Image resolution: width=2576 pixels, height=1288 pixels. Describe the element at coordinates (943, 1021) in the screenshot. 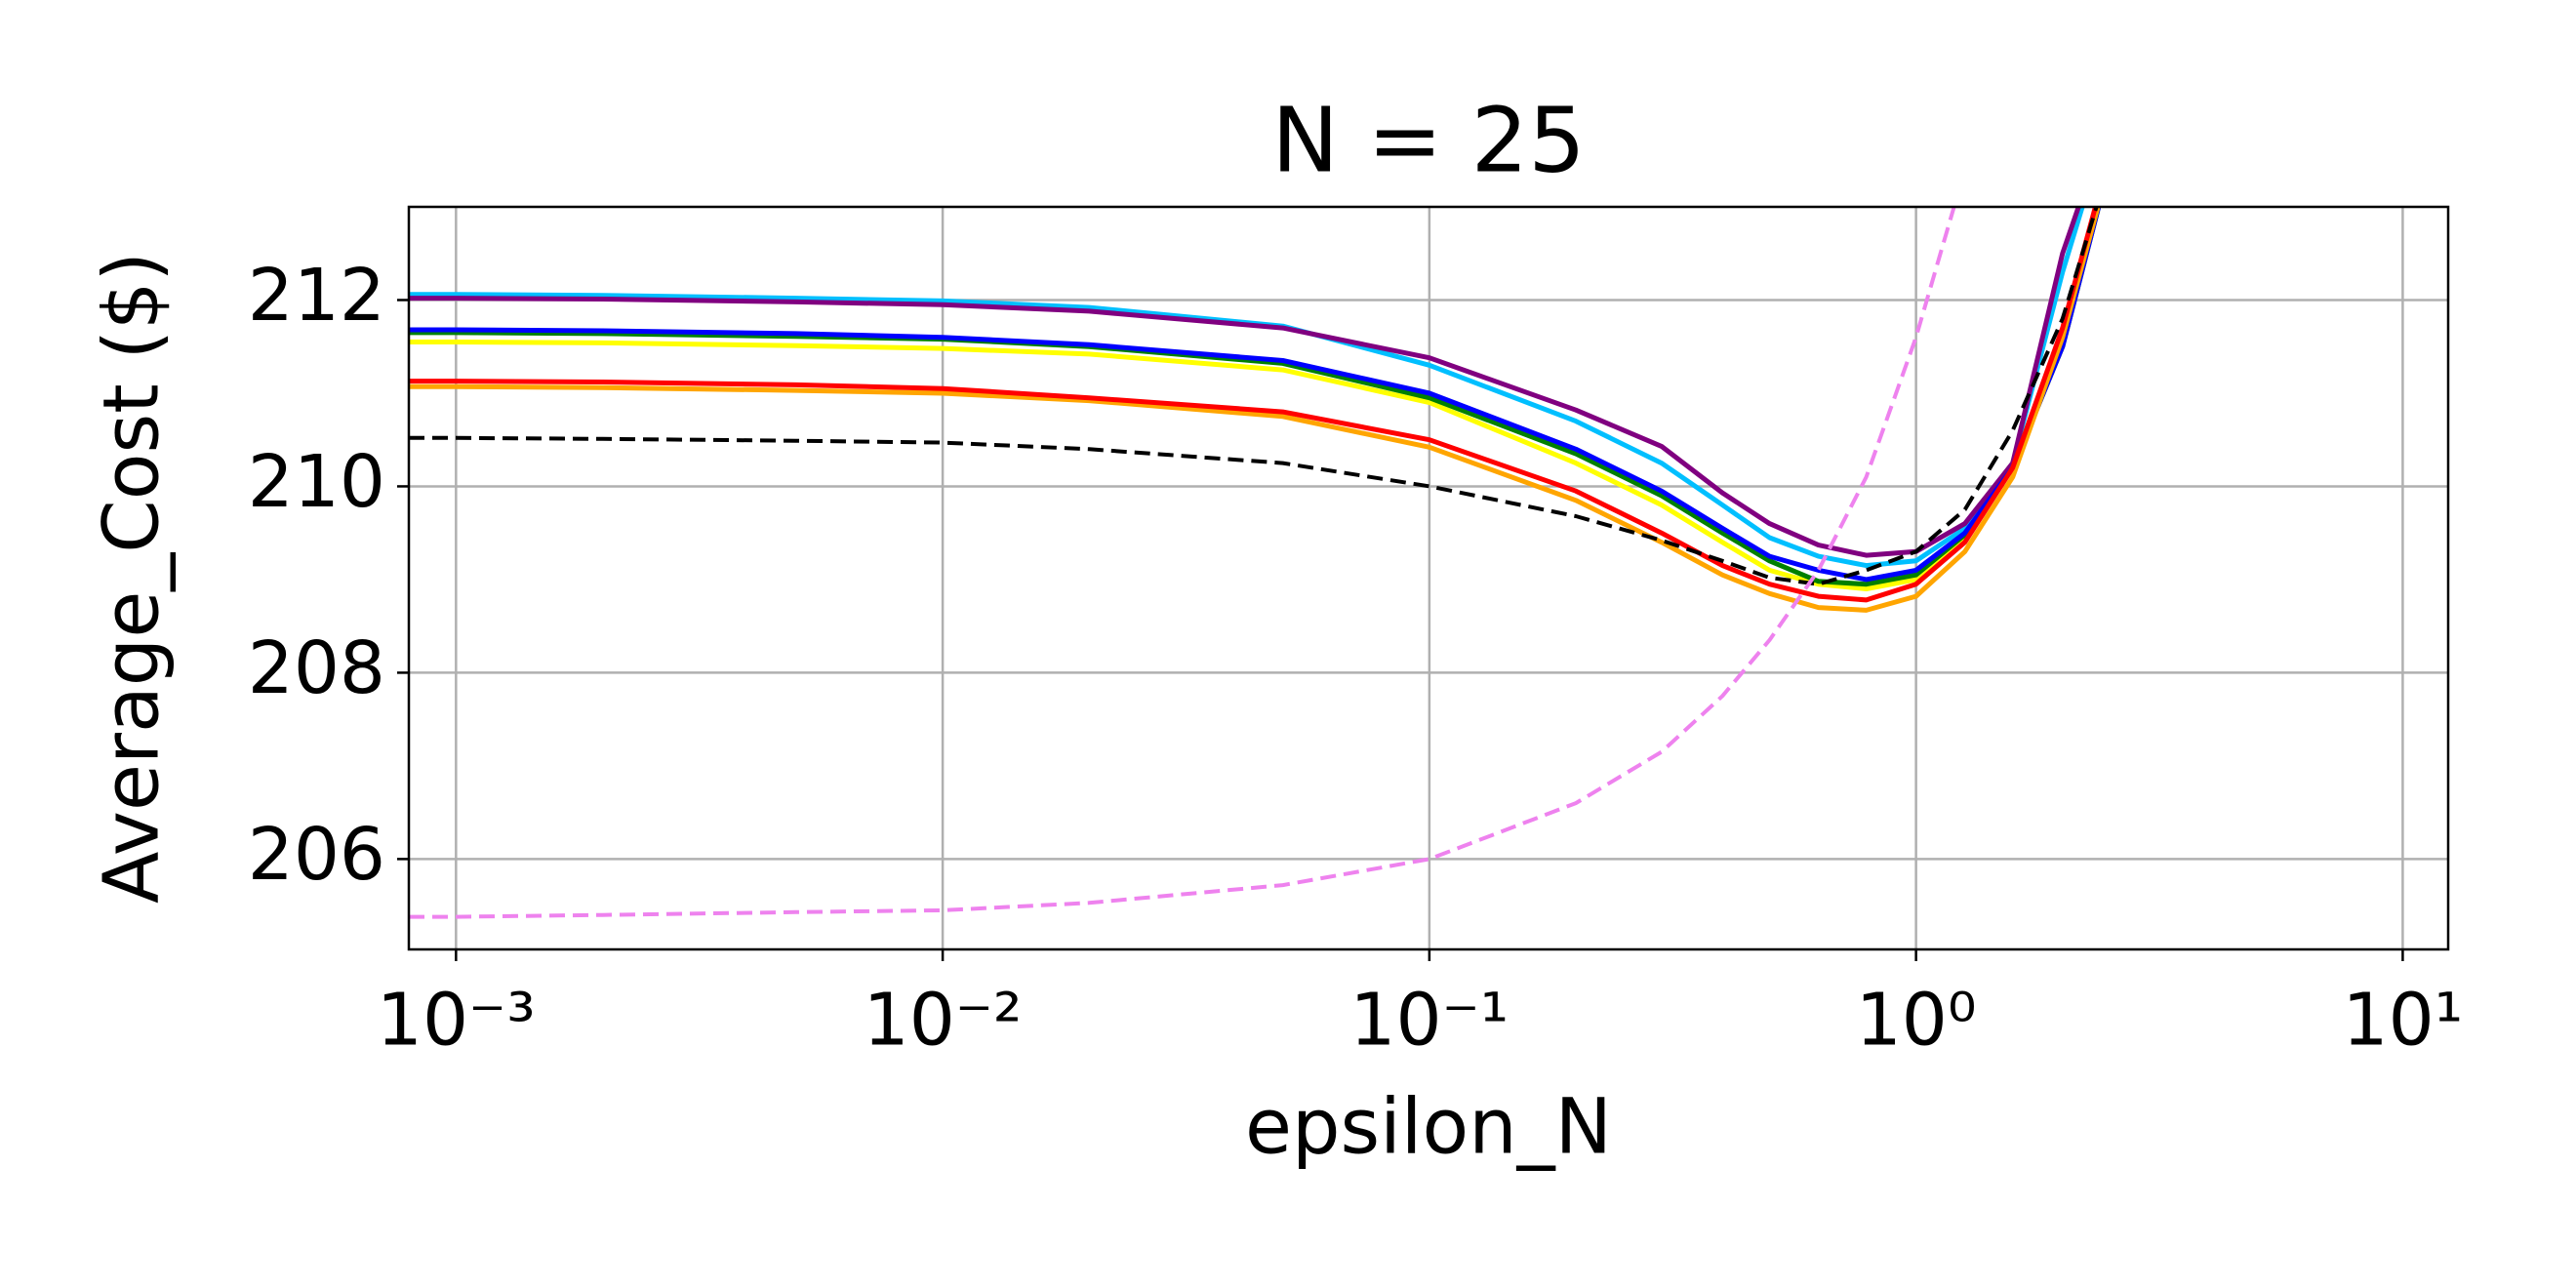

I see `x-tick-label: 10⁻²` at that location.